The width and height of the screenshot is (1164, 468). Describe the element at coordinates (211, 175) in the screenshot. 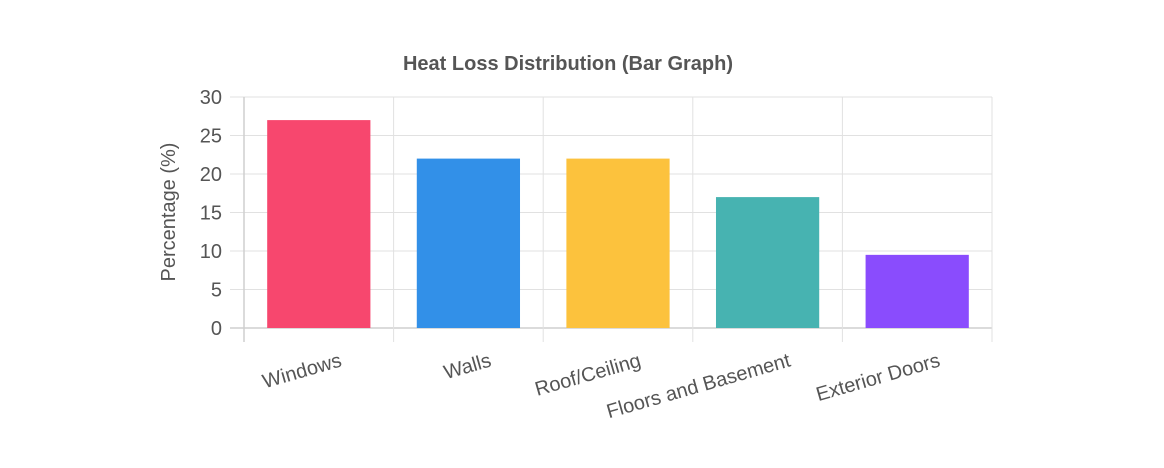

I see `y-tick-label: 20` at that location.